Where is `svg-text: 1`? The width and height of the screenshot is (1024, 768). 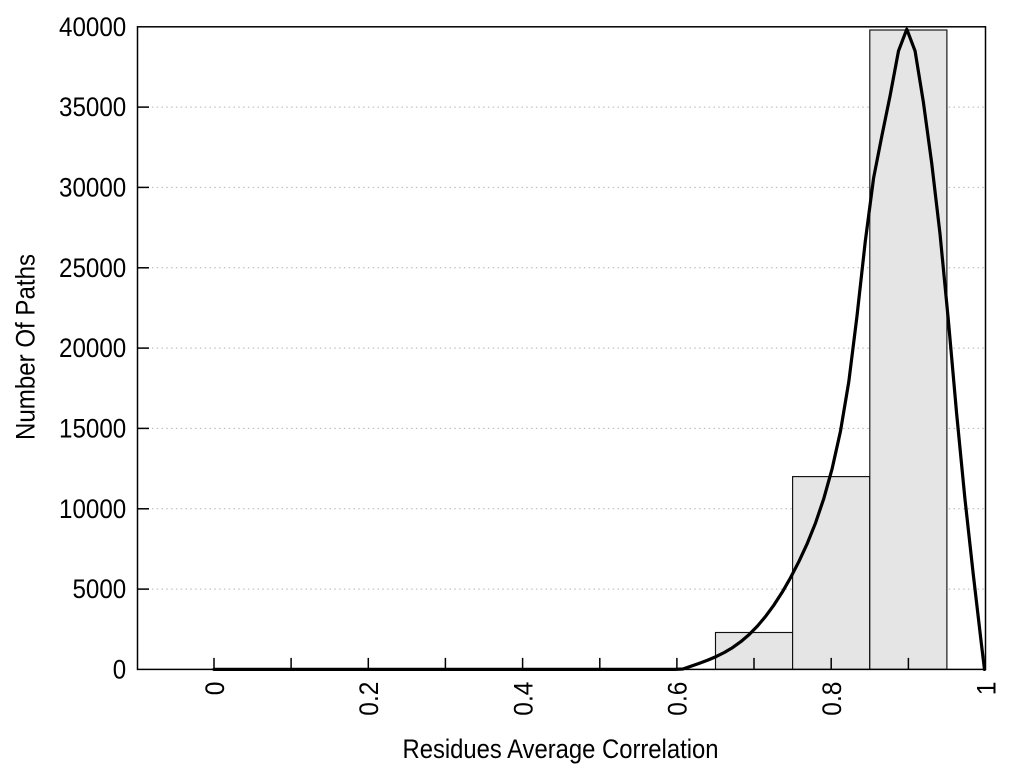
svg-text: 1 is located at coordinates (986, 689).